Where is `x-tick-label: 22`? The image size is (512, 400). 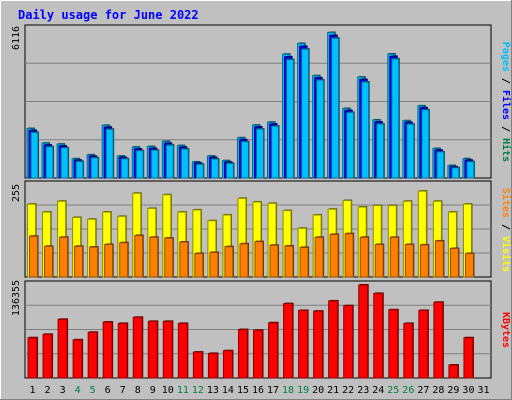 x-tick-label: 22 is located at coordinates (348, 390).